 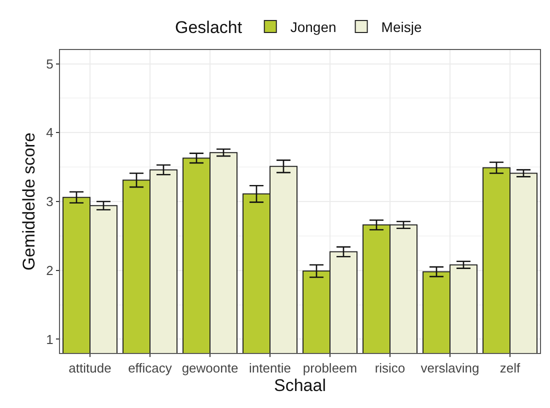 I want to click on x-tick-label: attitude, so click(x=90, y=368).